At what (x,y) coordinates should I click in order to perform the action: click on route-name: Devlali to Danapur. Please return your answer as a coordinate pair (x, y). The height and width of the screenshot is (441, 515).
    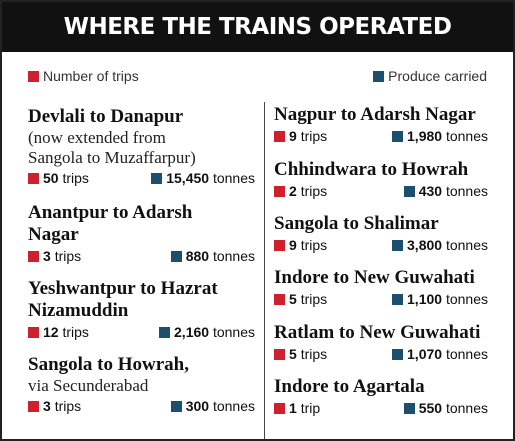
    Looking at the image, I should click on (106, 116).